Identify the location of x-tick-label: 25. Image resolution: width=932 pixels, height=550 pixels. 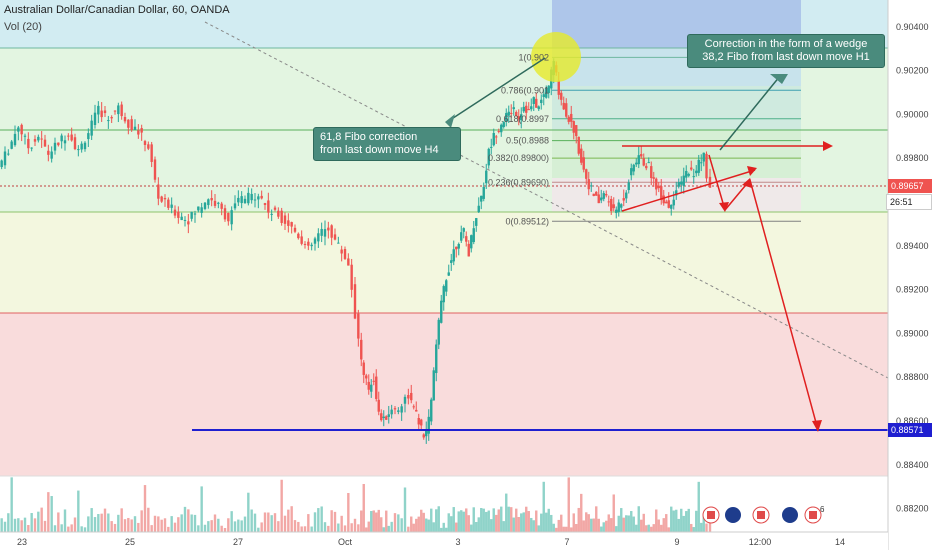
(130, 542).